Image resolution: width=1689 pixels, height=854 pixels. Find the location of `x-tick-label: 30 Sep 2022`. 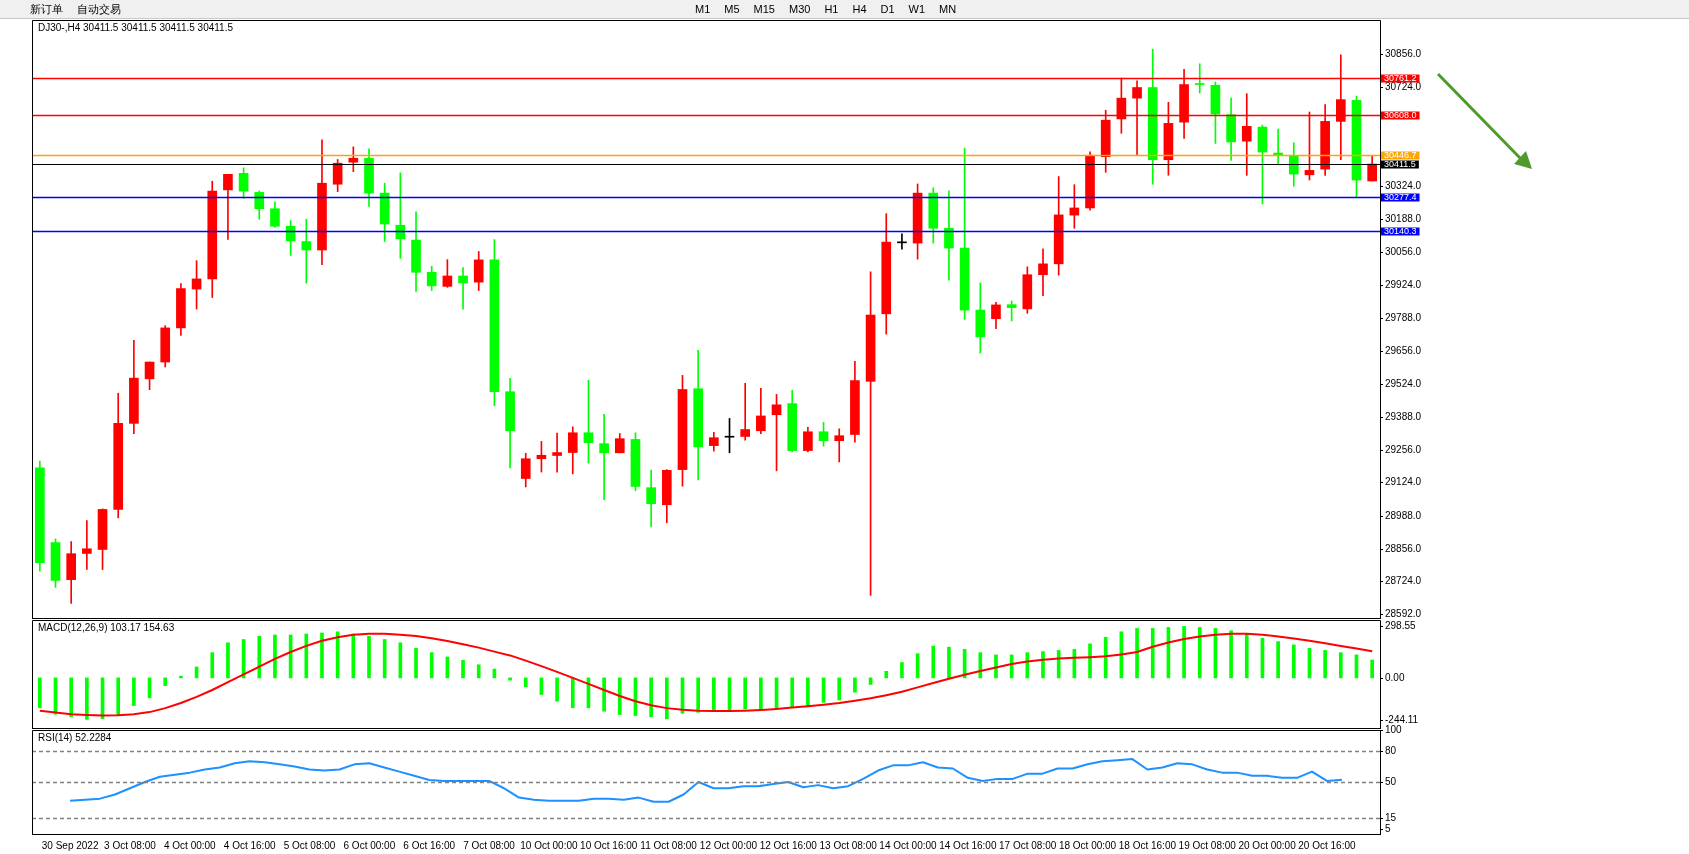

x-tick-label: 30 Sep 2022 is located at coordinates (70, 845).